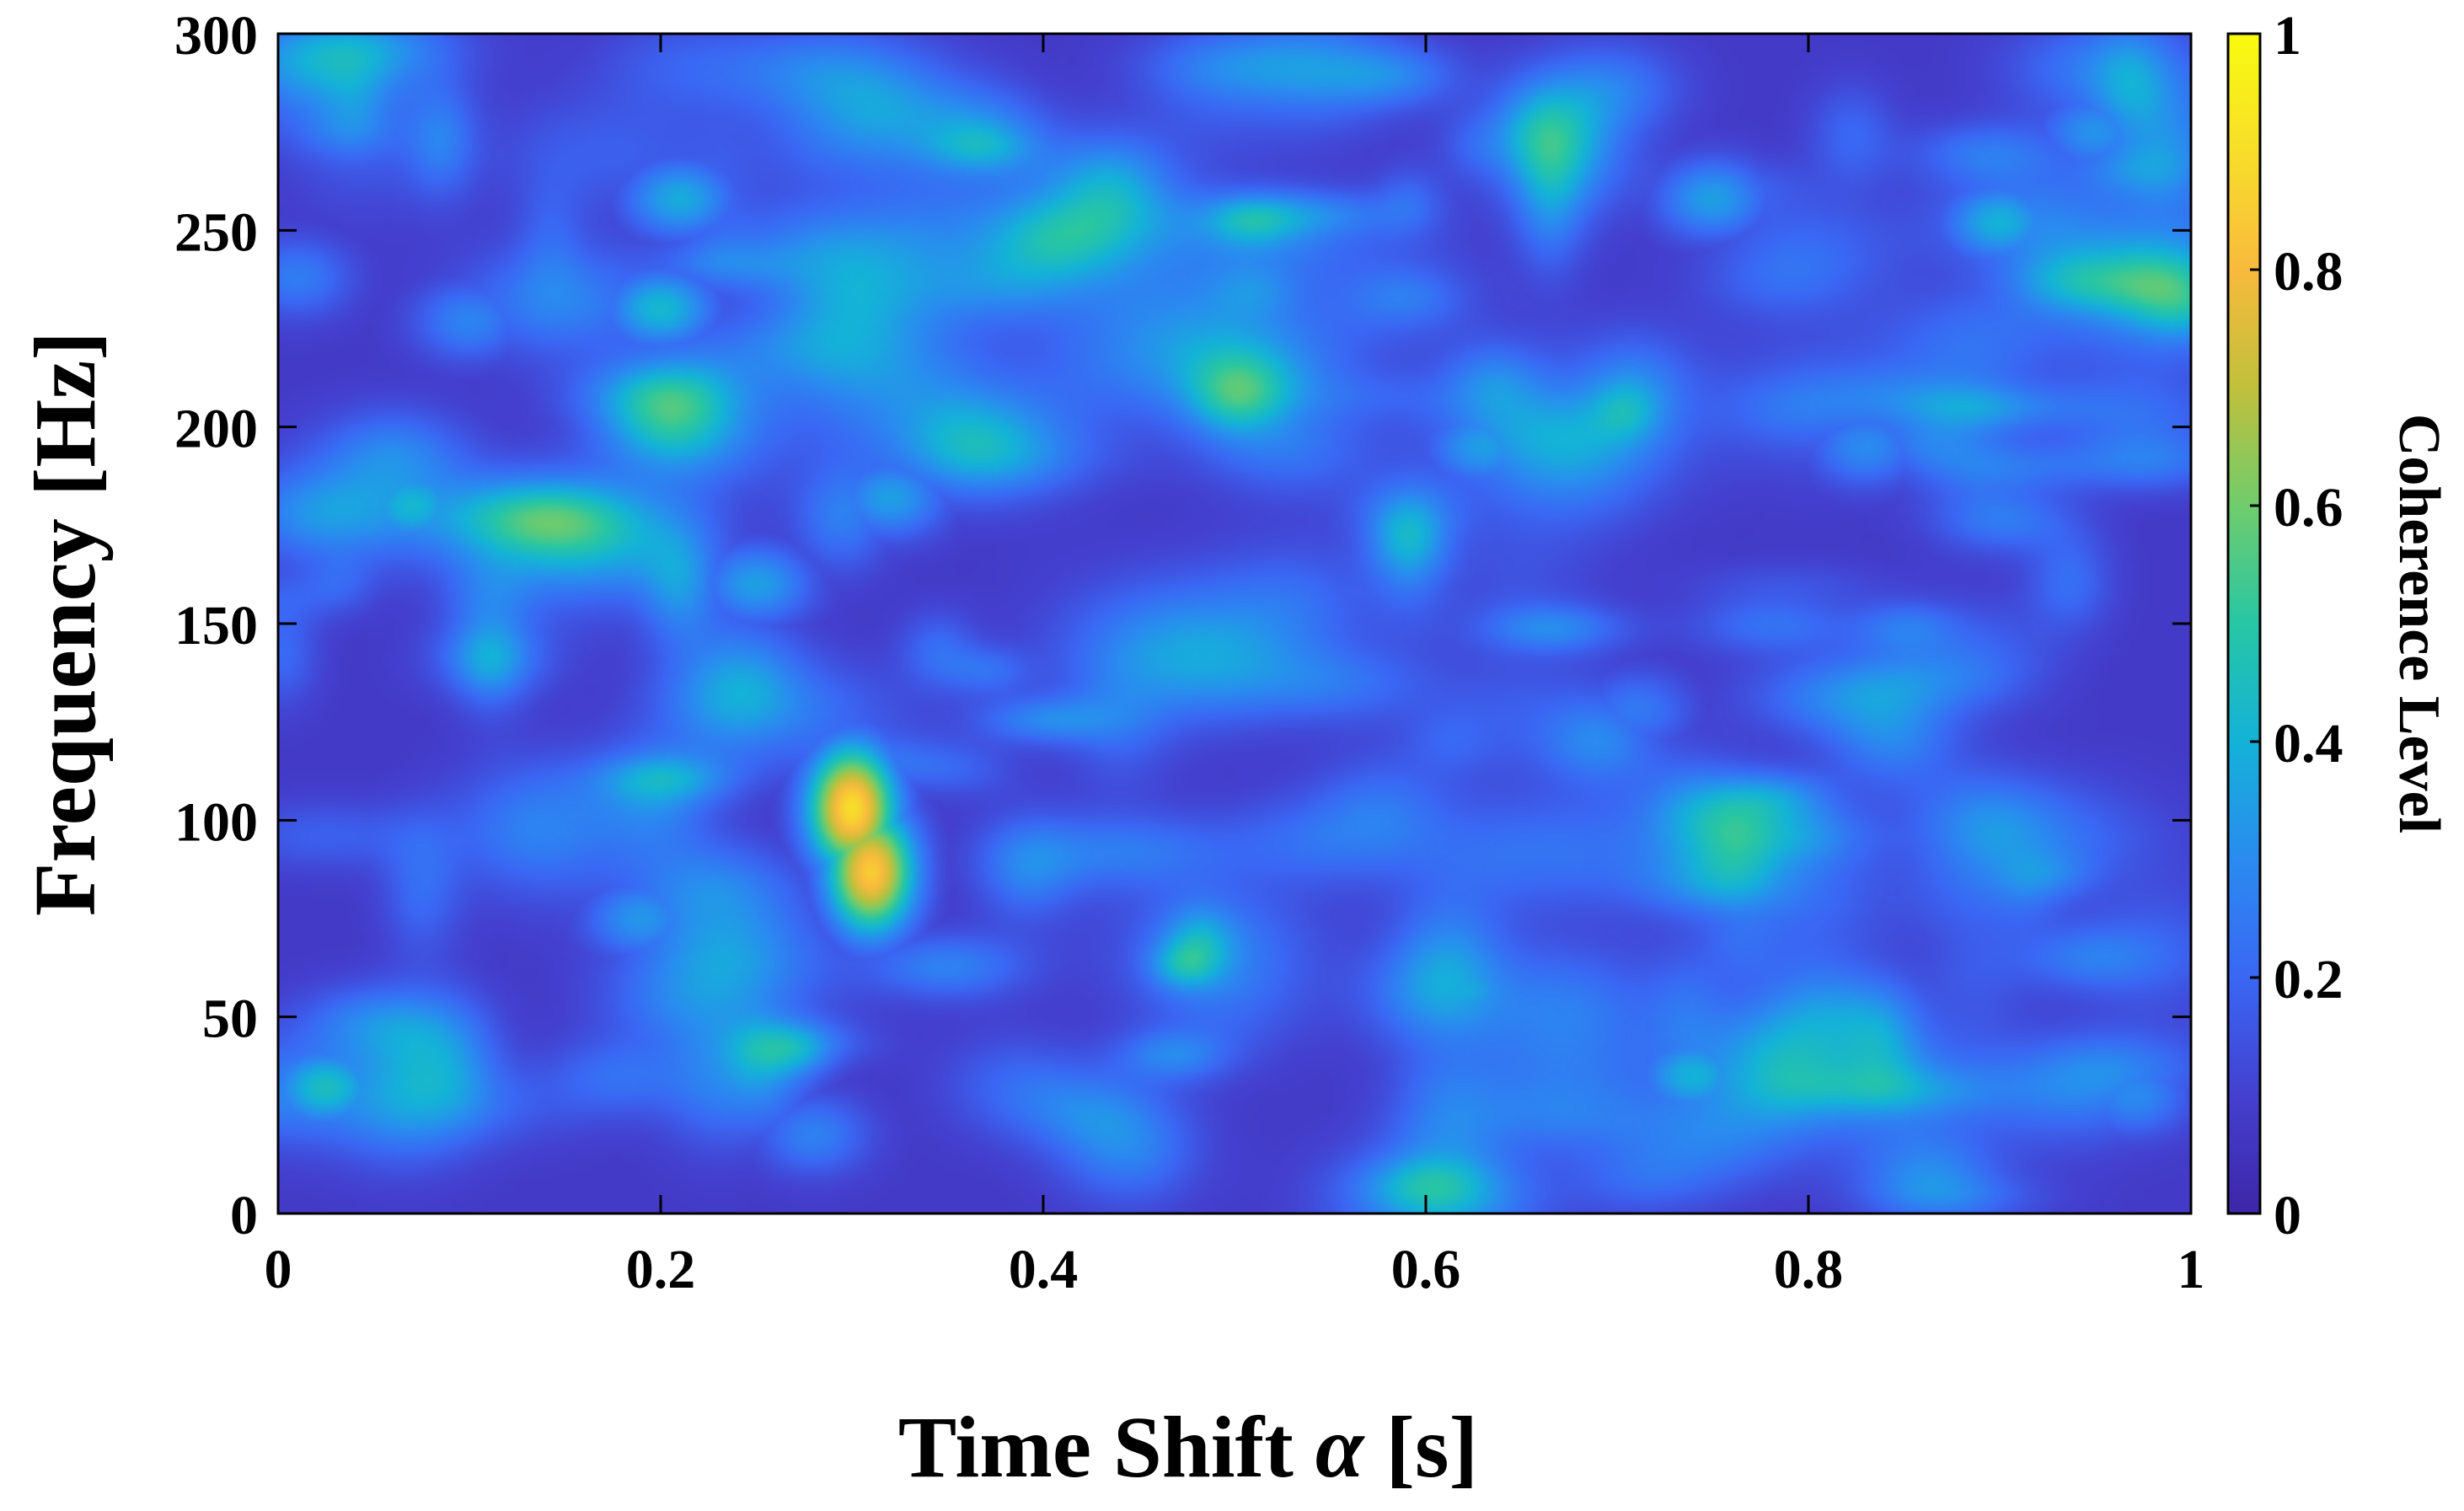  What do you see at coordinates (1188, 1447) in the screenshot?
I see `x-axis-title: Time Shift α [s]` at bounding box center [1188, 1447].